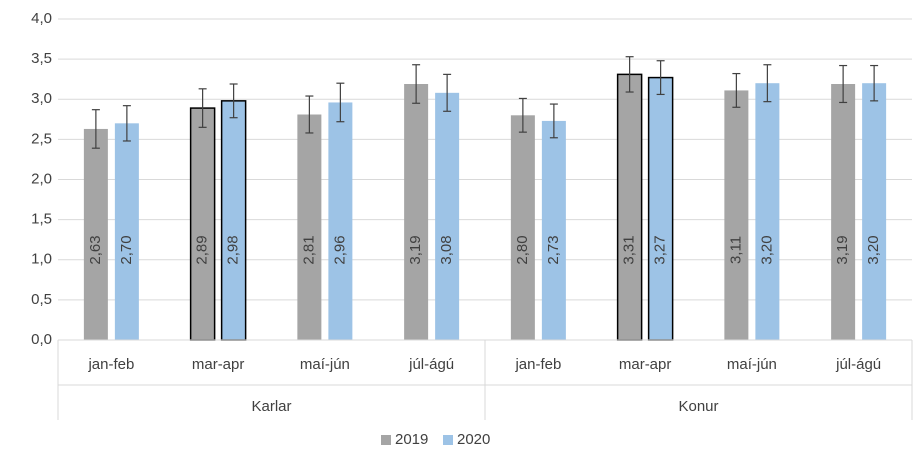  I want to click on value-label: 2,96, so click(339, 249).